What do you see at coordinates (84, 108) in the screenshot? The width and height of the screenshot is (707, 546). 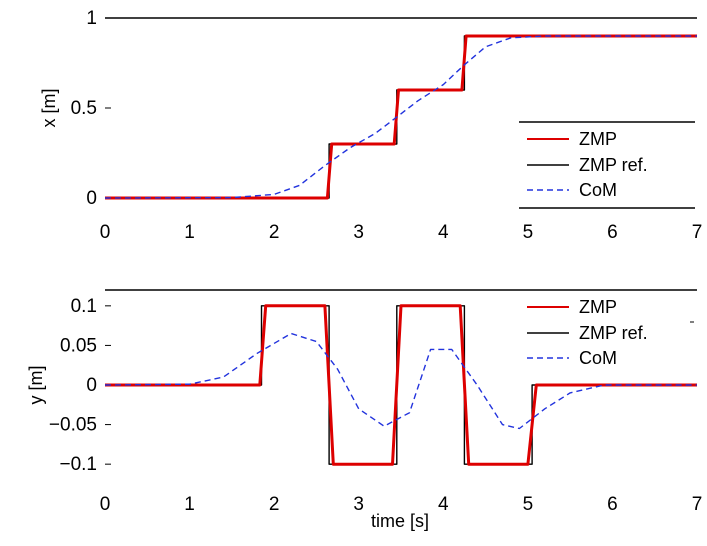 I see `y-tick-label: 0.5` at bounding box center [84, 108].